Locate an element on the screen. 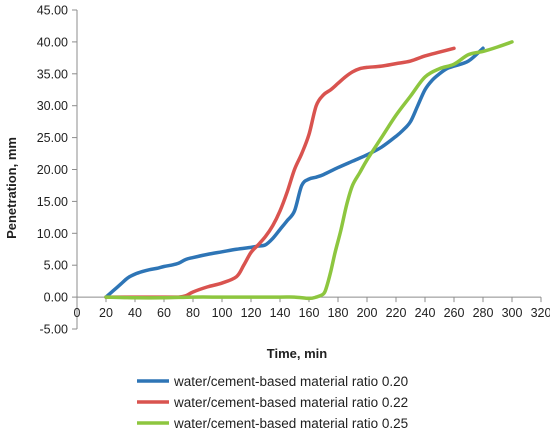 The height and width of the screenshot is (434, 550). x-tick-label: 240 is located at coordinates (425, 313).